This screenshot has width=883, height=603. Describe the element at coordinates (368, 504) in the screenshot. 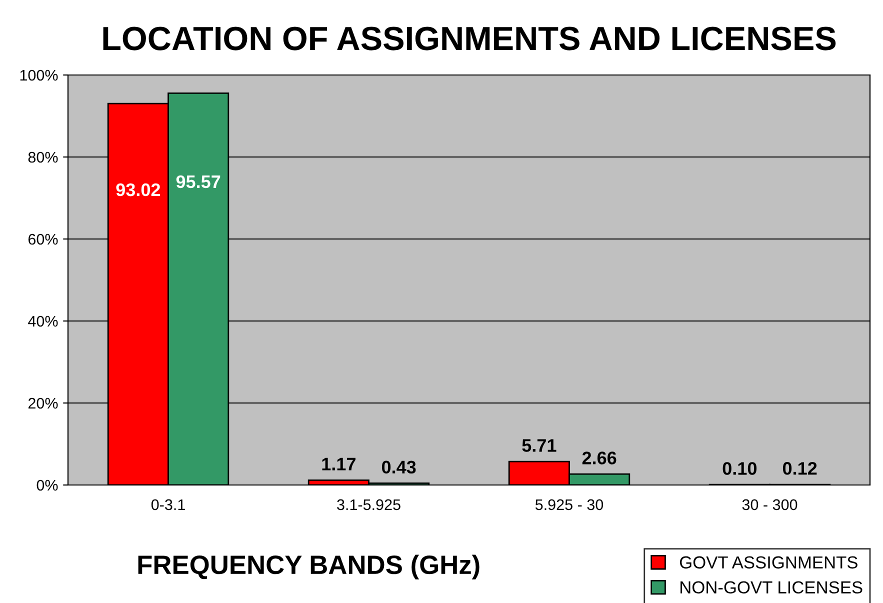

I see `x-tick-label: 3.1-5.925` at that location.